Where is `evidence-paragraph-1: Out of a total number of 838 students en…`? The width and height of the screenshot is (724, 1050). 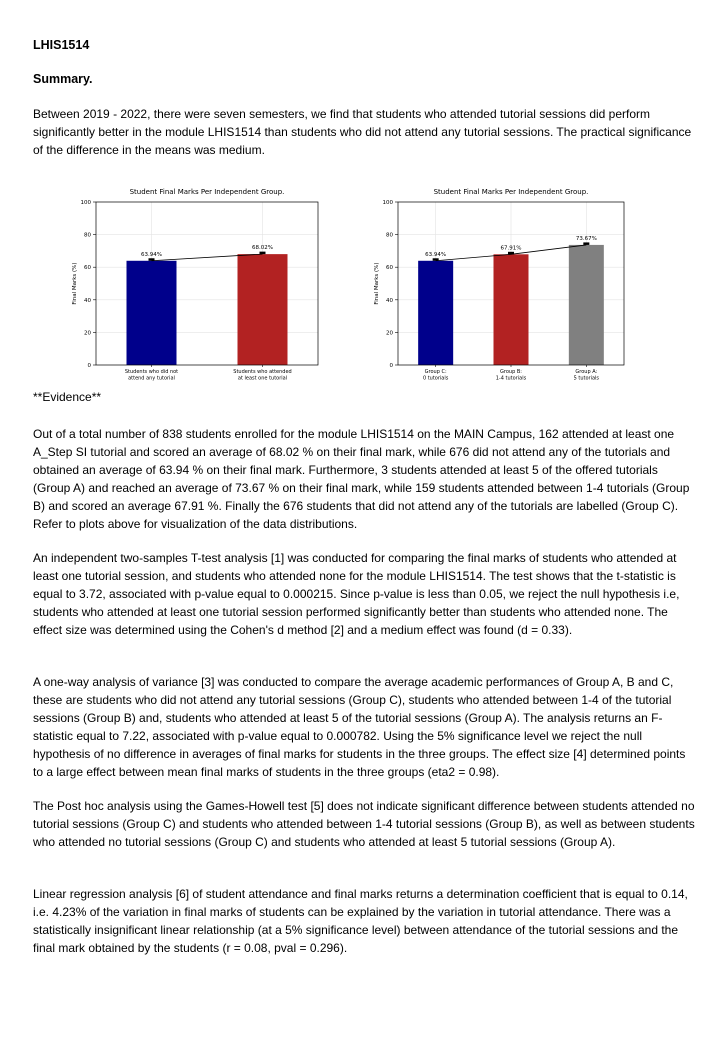 evidence-paragraph-1: Out of a total number of 838 students en… is located at coordinates (361, 479).